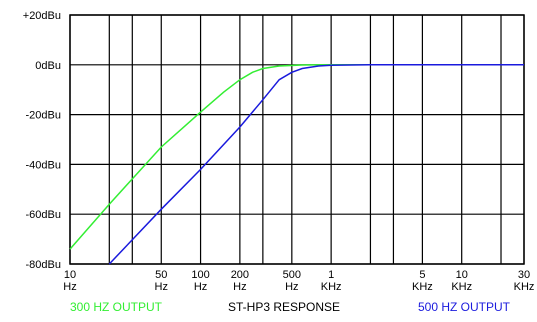 This screenshot has width=537, height=322. Describe the element at coordinates (43, 215) in the screenshot. I see `y-tick-label: -60dBu` at that location.